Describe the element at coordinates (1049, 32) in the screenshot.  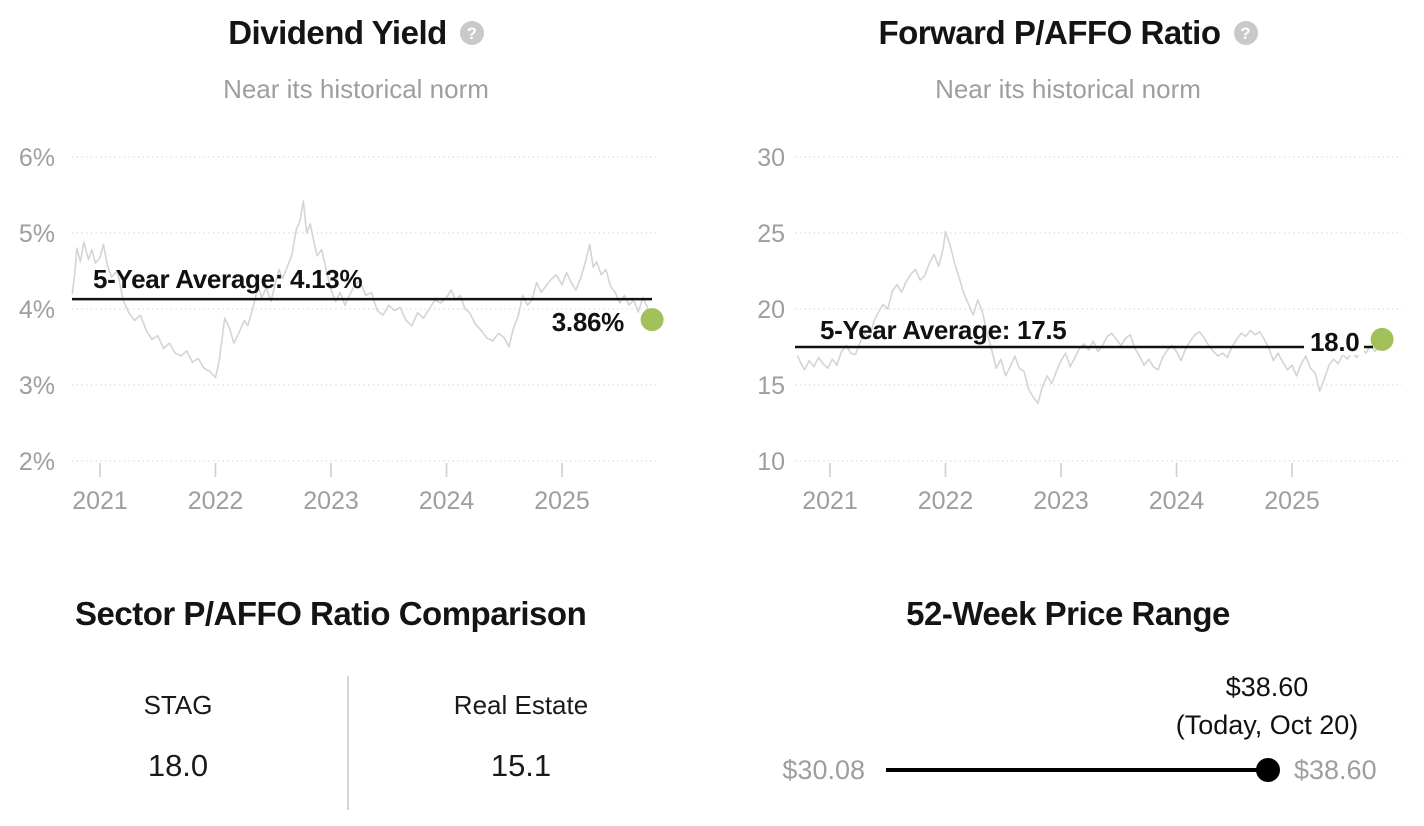
I see `paffo-title: Forward P/AFFO Ratio` at that location.